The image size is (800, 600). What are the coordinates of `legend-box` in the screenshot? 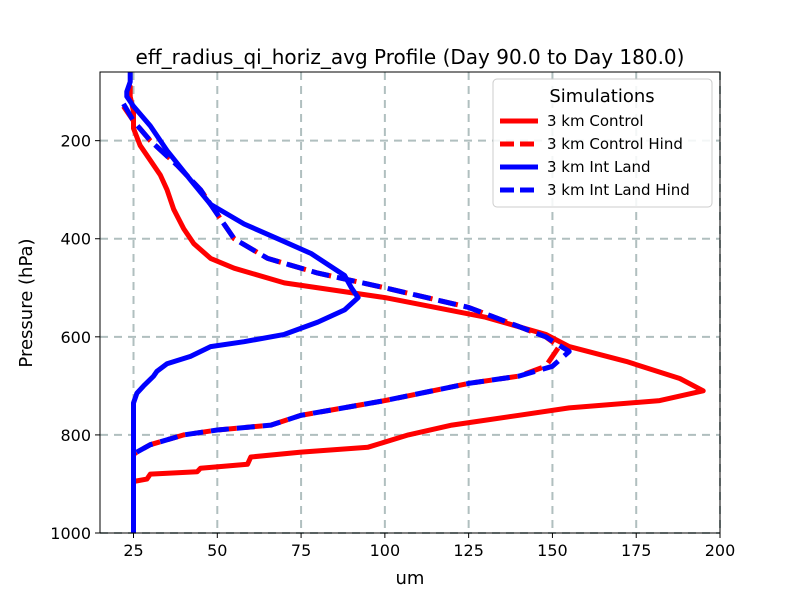 It's located at (602, 143).